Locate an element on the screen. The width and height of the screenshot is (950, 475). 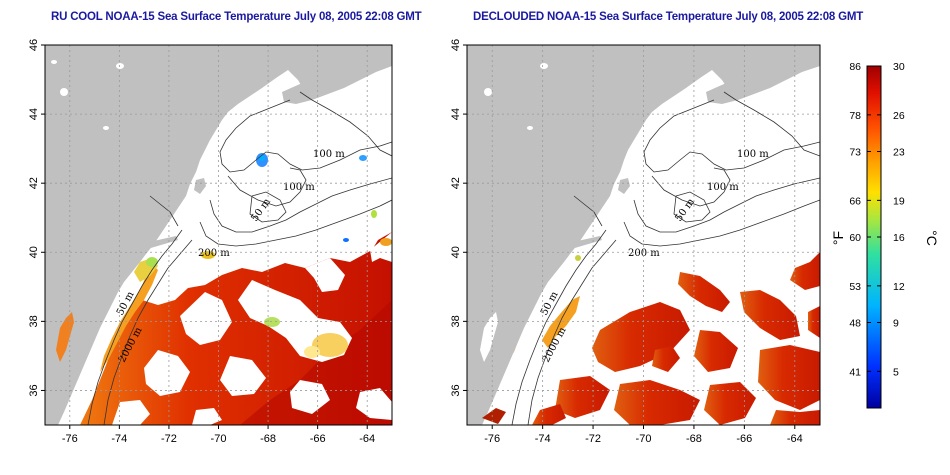
colorbar: 86 30 78 26 73 23 66 19 60 16 53 12 48 9 41 5 °F °C is located at coordinates (885, 235).